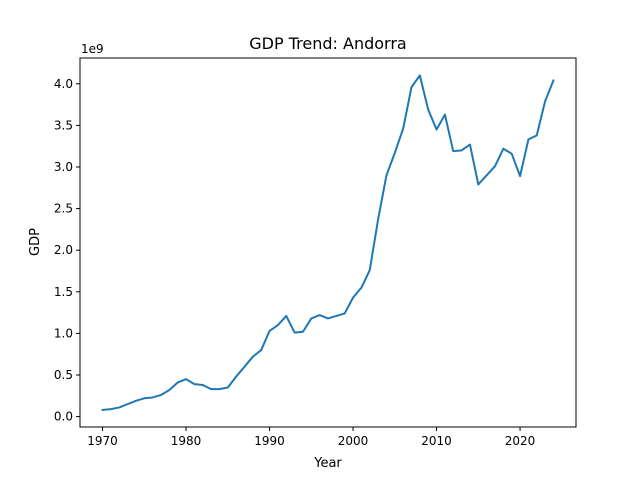  What do you see at coordinates (353, 441) in the screenshot?
I see `x-tick-label: 2000` at bounding box center [353, 441].